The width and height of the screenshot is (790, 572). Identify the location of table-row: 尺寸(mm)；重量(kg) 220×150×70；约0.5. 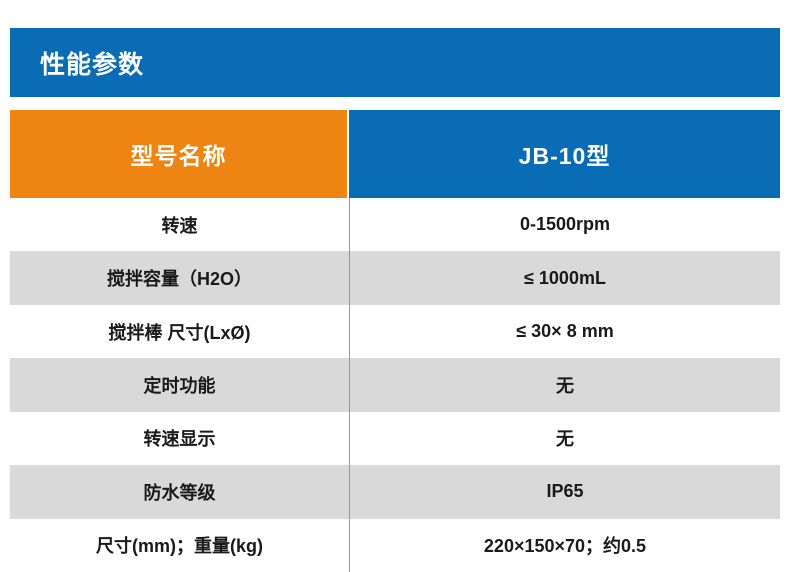
(395, 545).